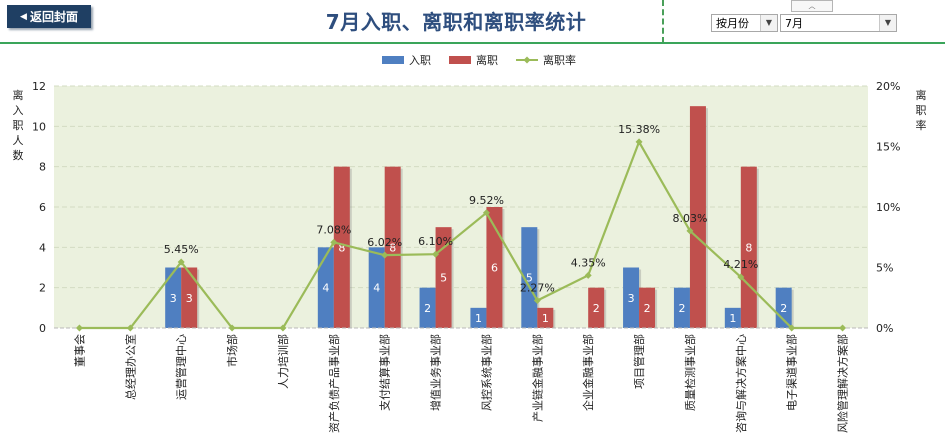  What do you see at coordinates (740, 264) in the screenshot?
I see `rate-value-label: 4.21%` at bounding box center [740, 264].